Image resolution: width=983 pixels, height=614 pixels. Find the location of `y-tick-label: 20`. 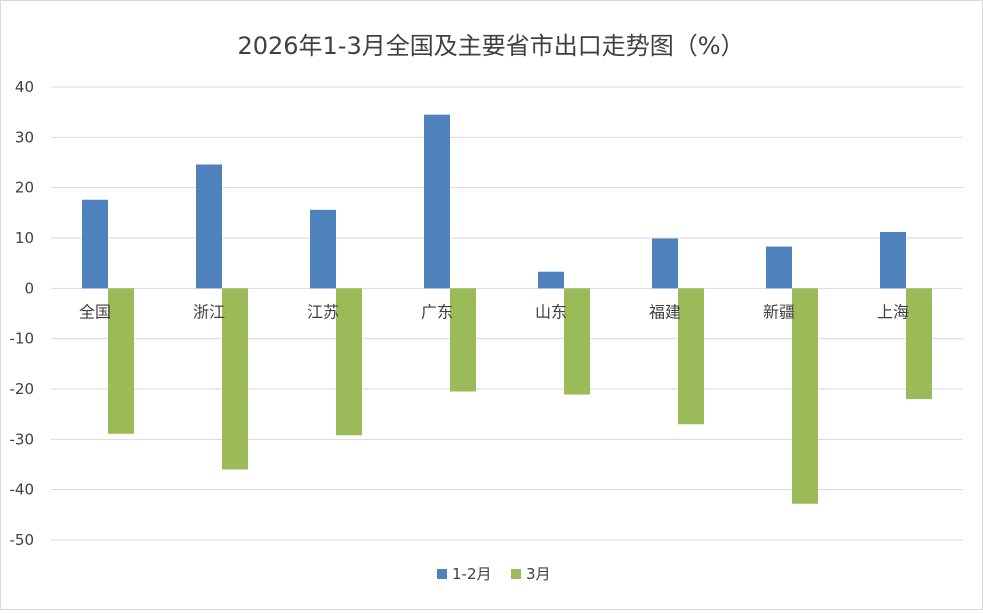

y-tick-label: 20 is located at coordinates (24, 188).